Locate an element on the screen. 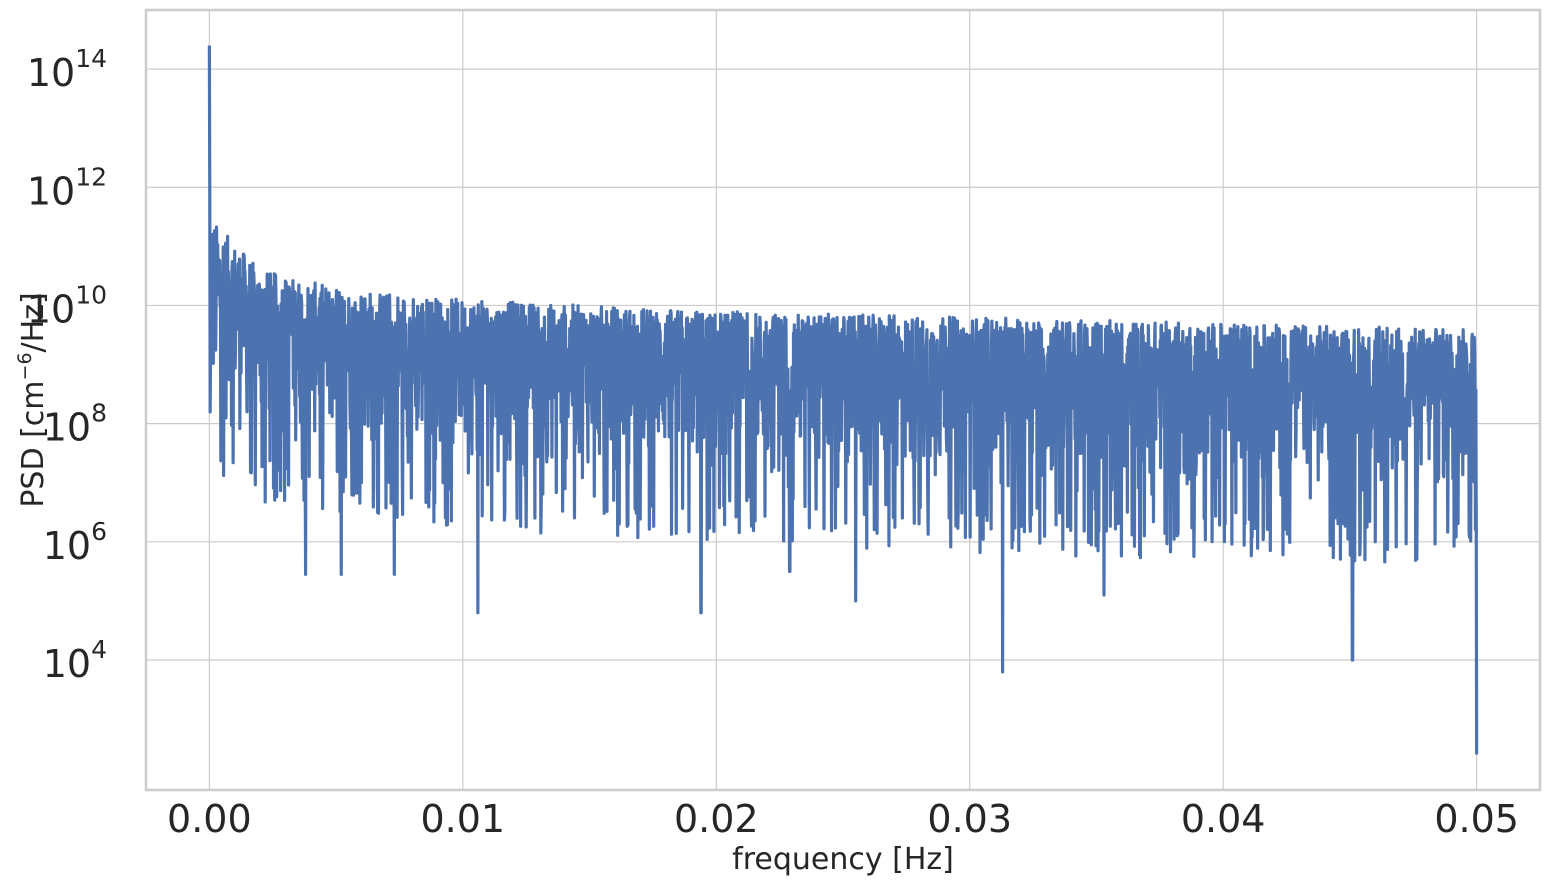 The height and width of the screenshot is (884, 1556). x-tick-label: 0.00 is located at coordinates (209, 819).